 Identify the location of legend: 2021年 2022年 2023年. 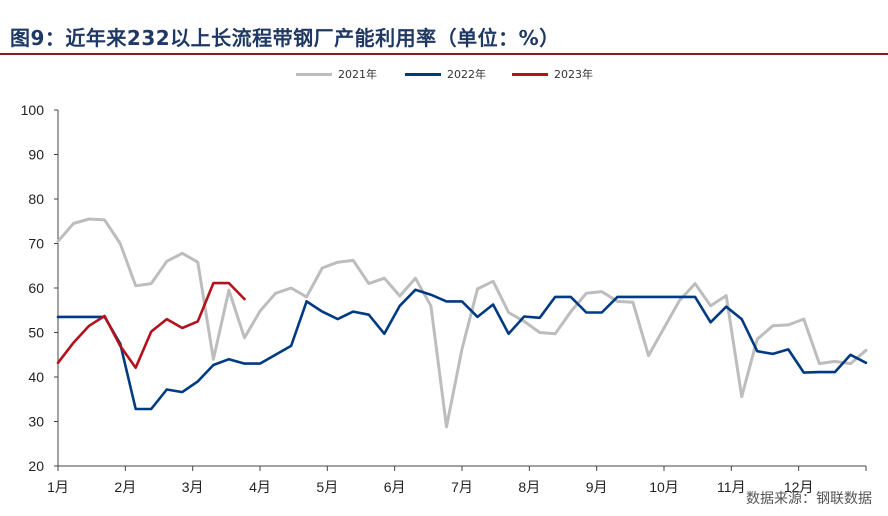
(444, 74).